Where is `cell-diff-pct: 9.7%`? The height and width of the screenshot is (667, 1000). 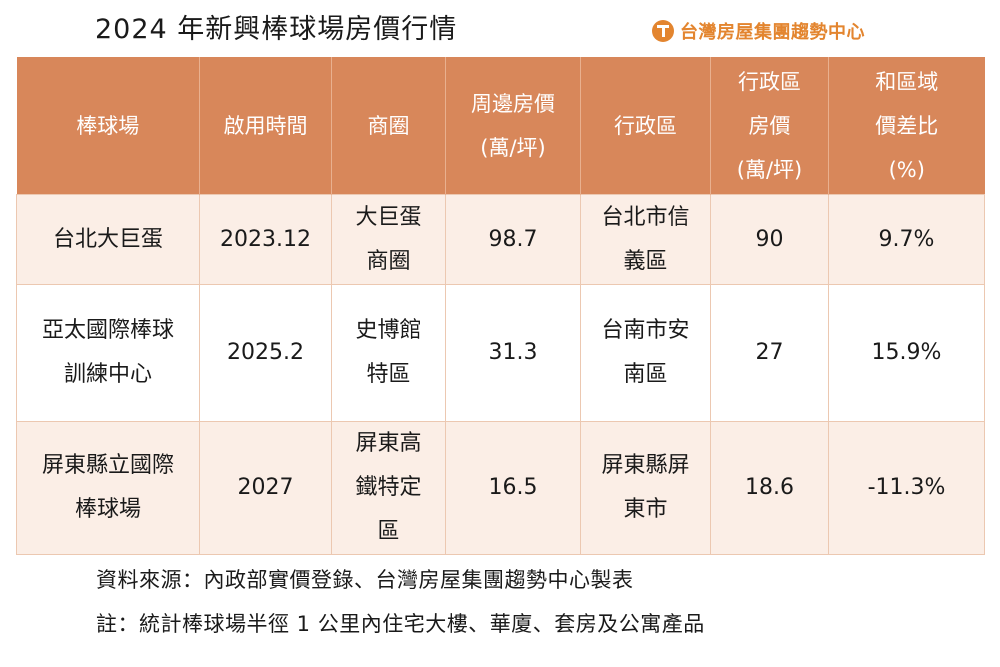 cell-diff-pct: 9.7% is located at coordinates (906, 239).